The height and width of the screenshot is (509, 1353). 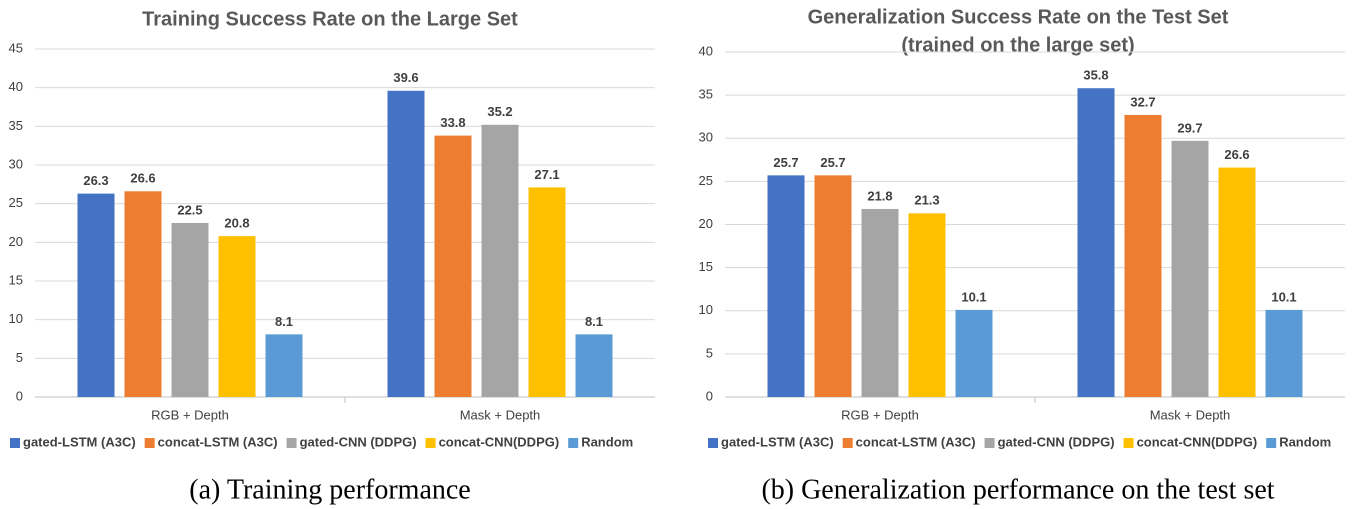 I want to click on value-label: 22.5, so click(x=189, y=209).